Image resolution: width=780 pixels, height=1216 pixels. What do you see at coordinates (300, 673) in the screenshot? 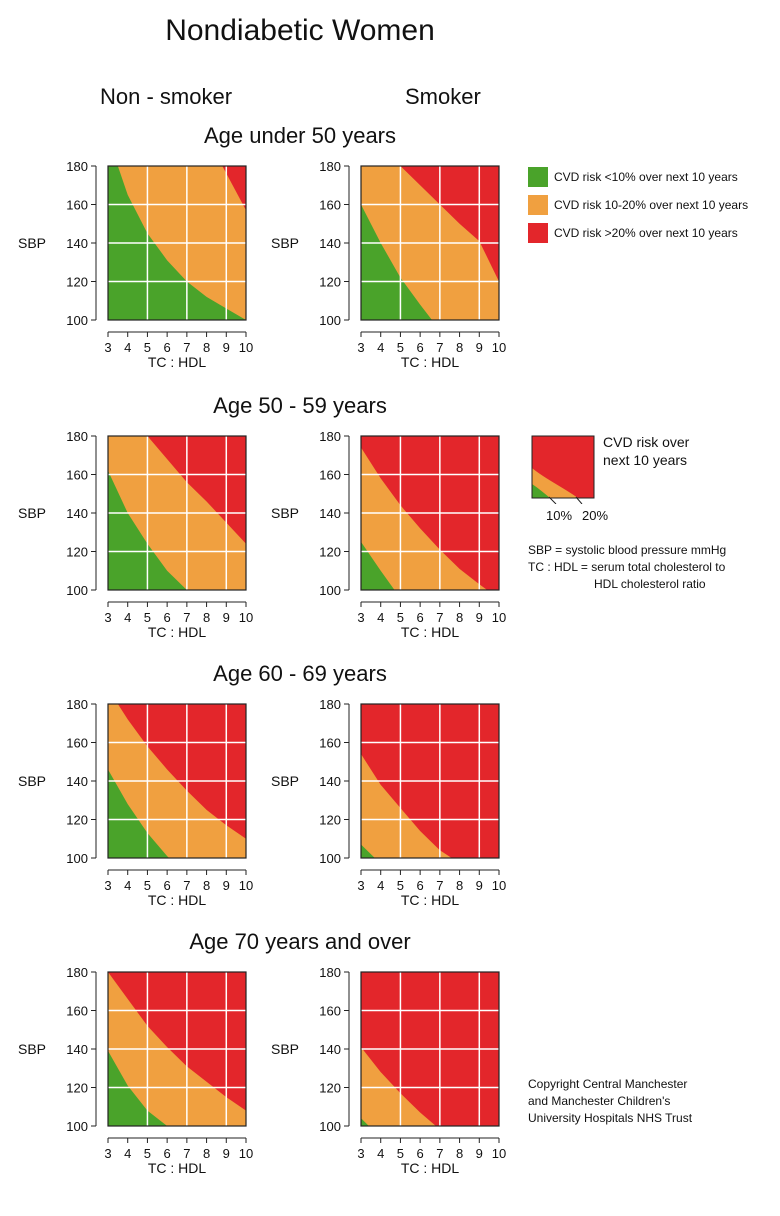
I see `age-group-title: Age 60 - 69 years` at bounding box center [300, 673].